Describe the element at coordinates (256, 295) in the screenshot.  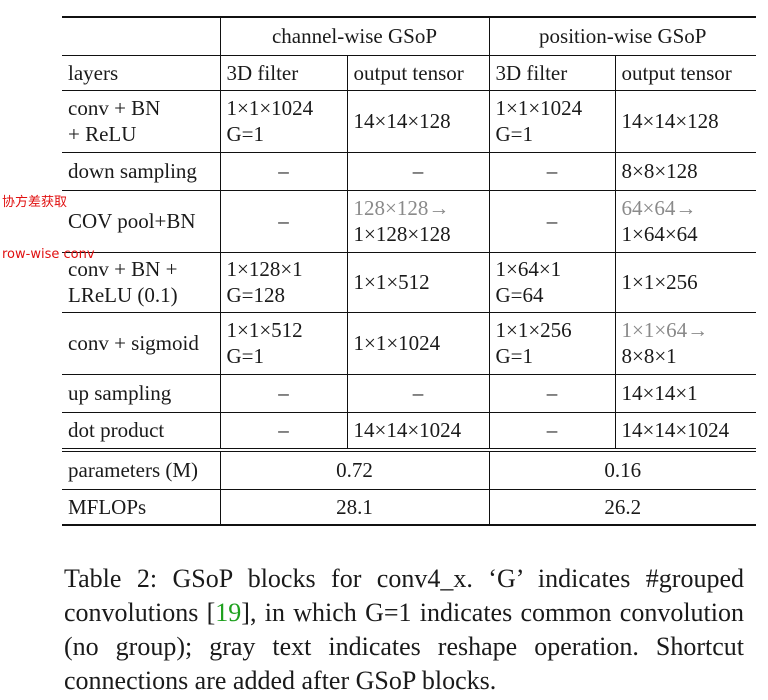
I see `channel-3d-filter-line: G=128` at that location.